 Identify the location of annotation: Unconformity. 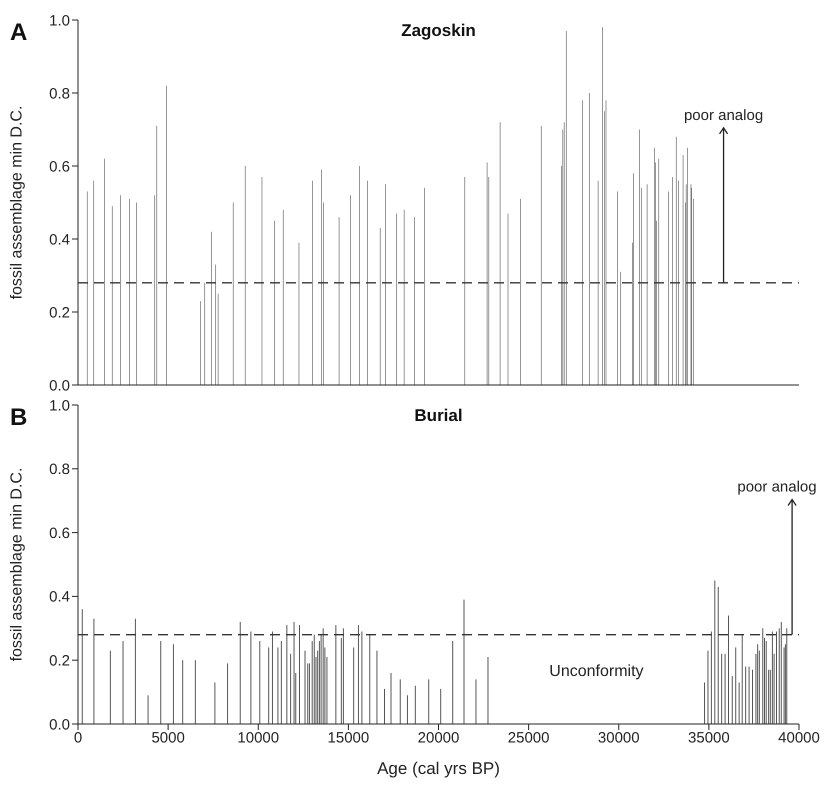
(596, 671).